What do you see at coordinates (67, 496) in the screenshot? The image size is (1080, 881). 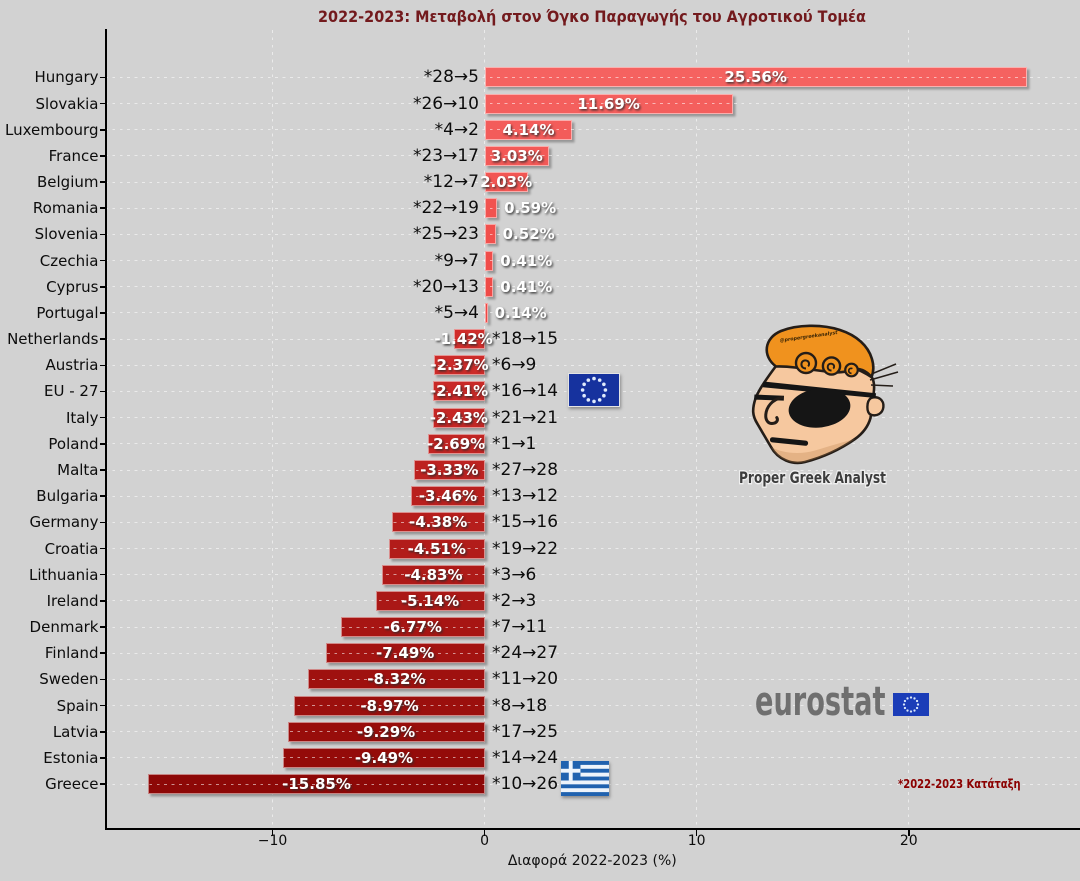 I see `category-label: Bulgaria` at bounding box center [67, 496].